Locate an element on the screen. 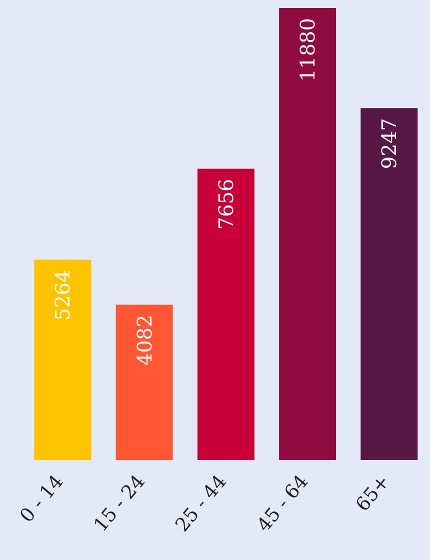  data-label: 9247 is located at coordinates (389, 144).